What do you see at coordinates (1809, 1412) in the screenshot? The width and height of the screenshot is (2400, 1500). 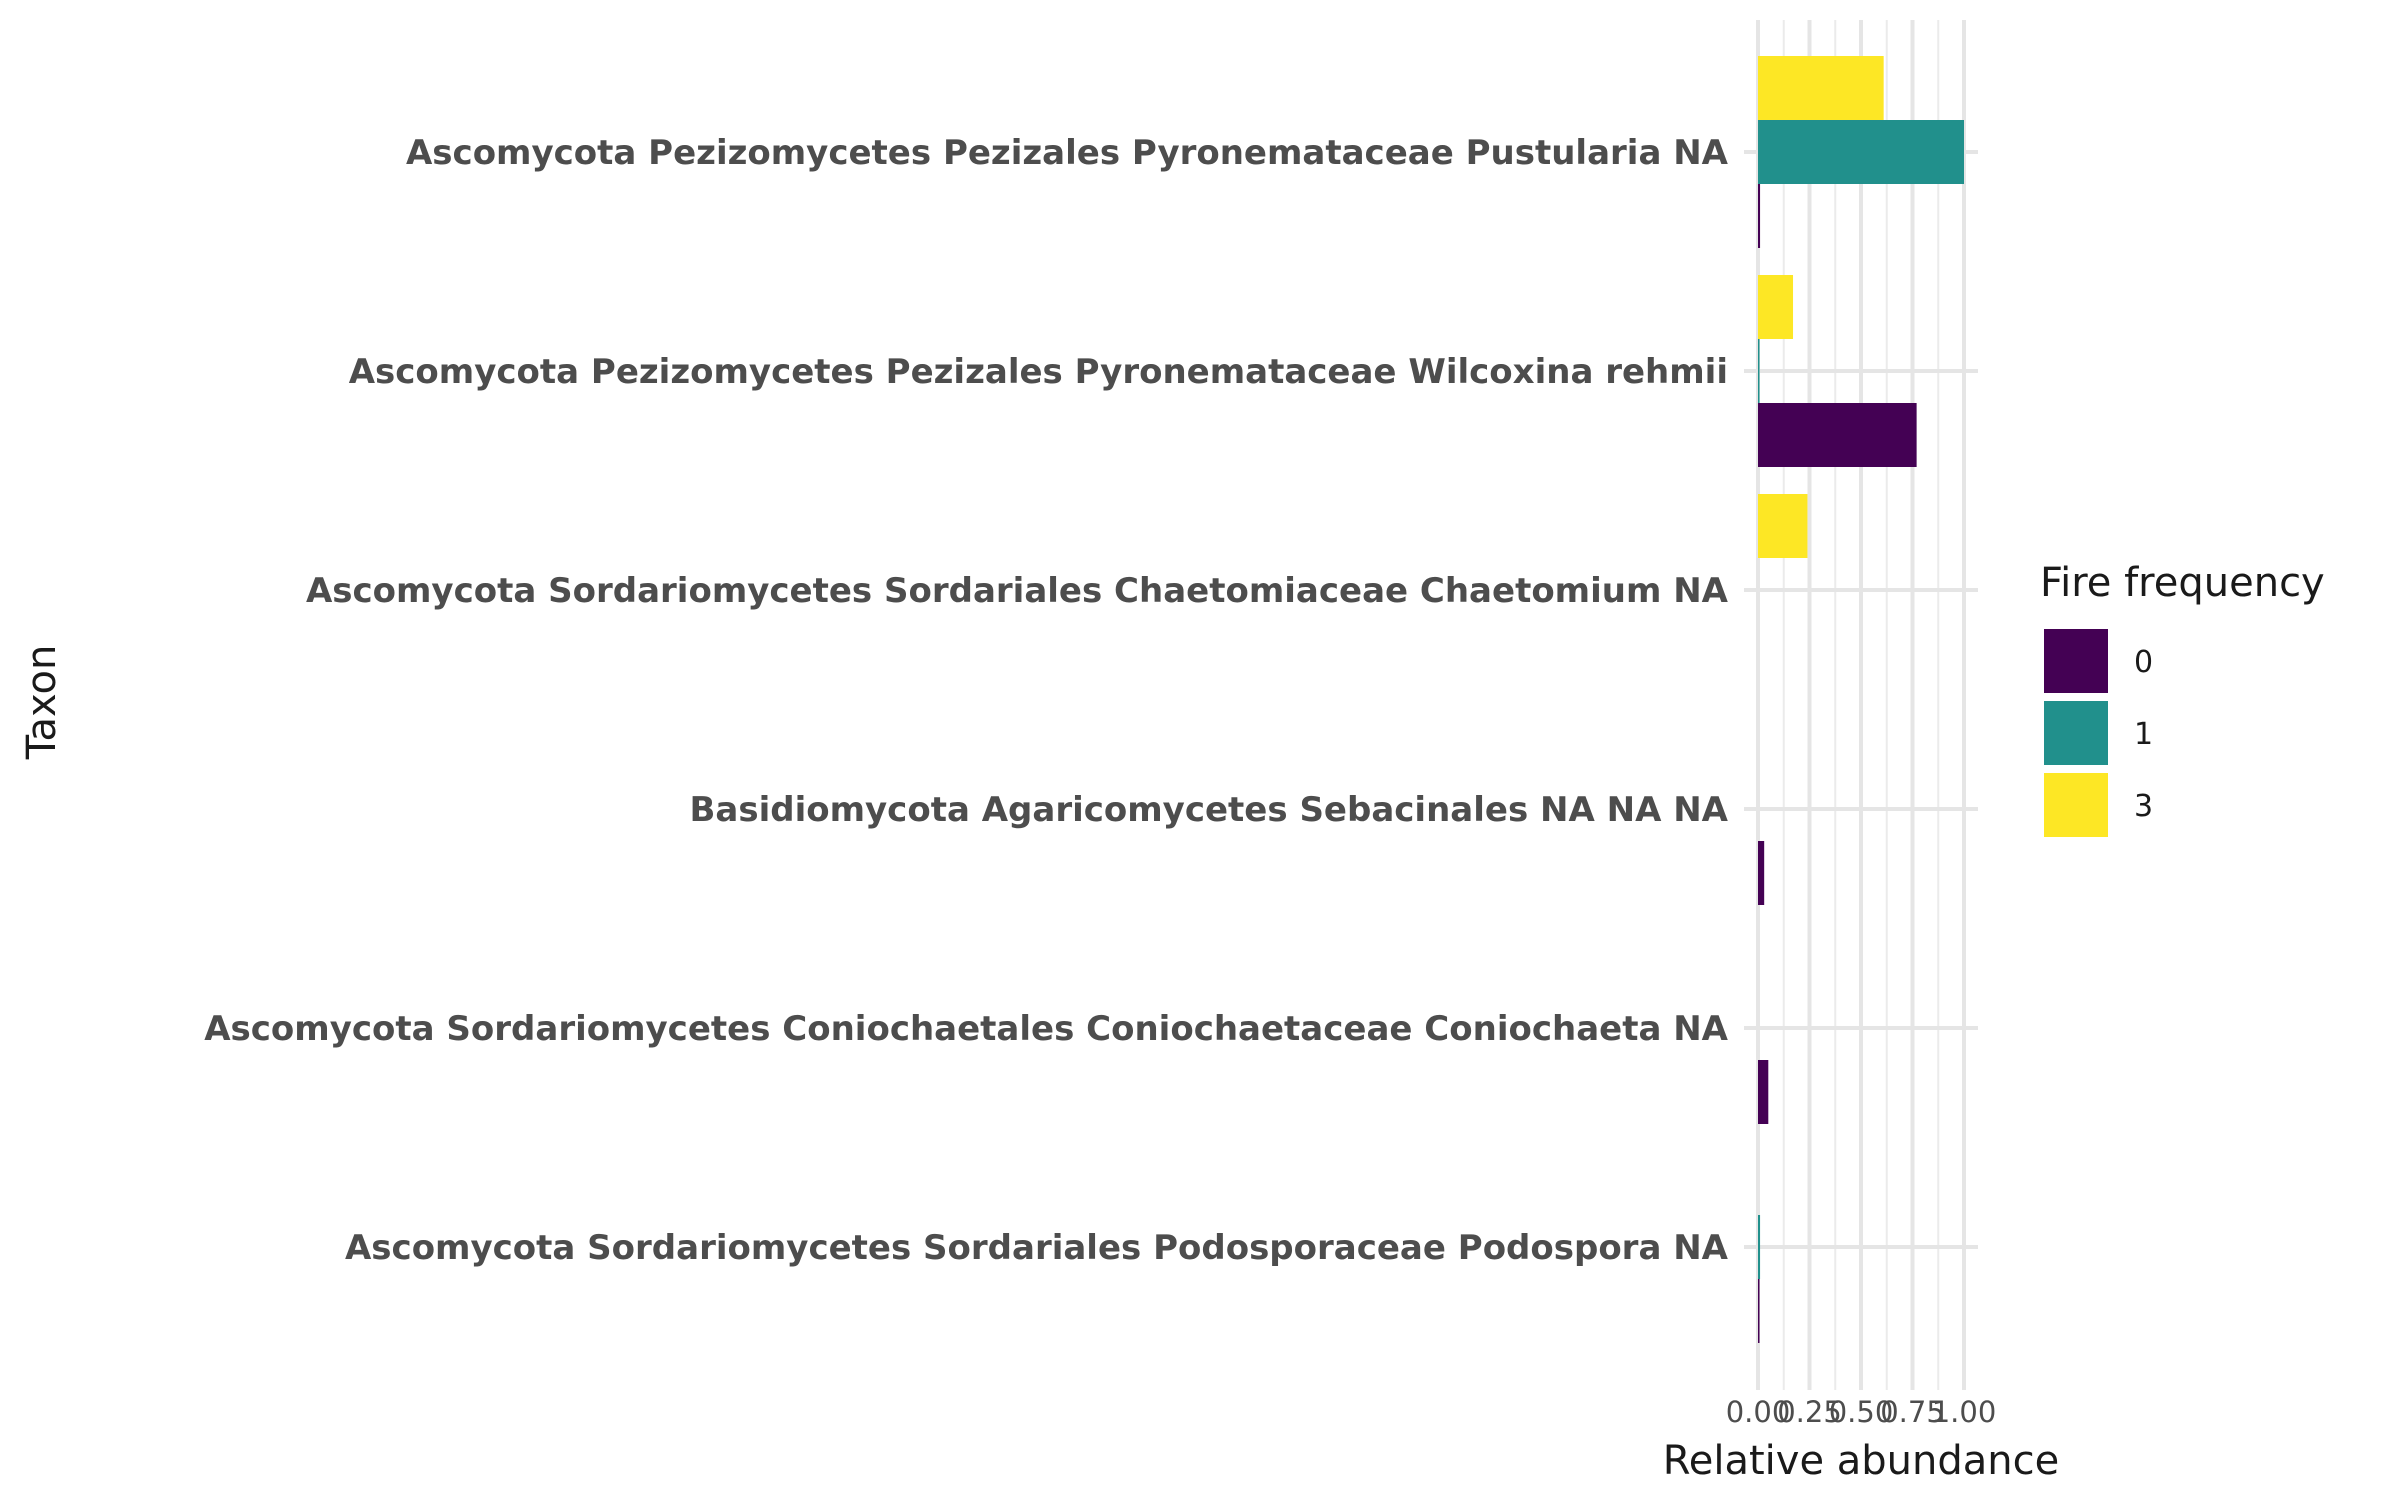 I see `x-tick-label: 0.25` at bounding box center [1809, 1412].